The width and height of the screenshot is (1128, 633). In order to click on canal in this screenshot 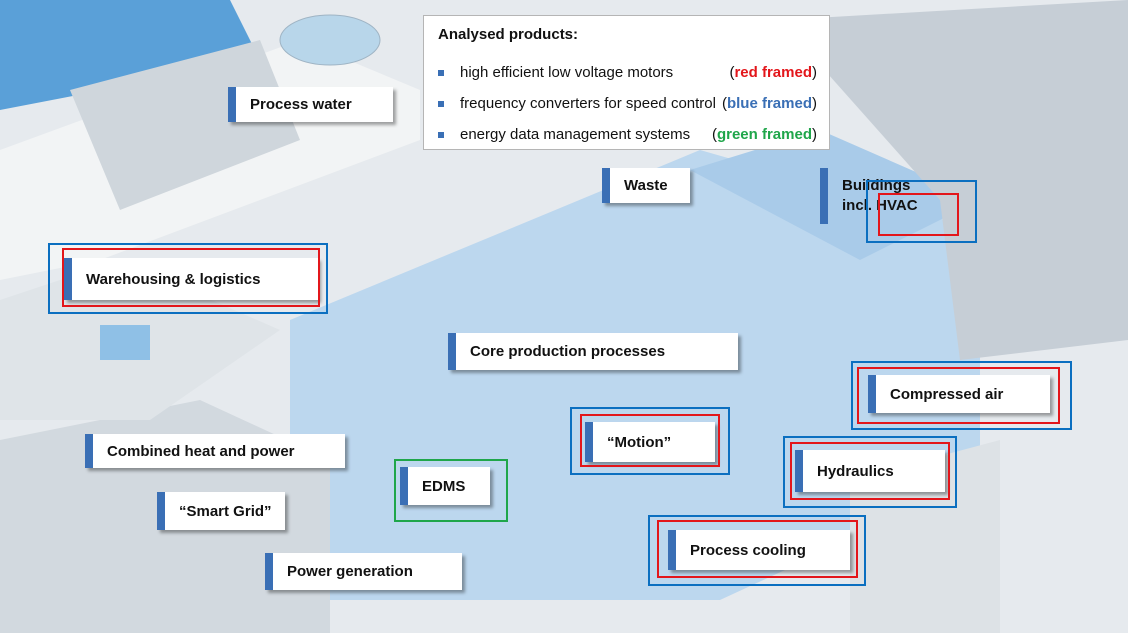, I will do `click(130, 55)`.